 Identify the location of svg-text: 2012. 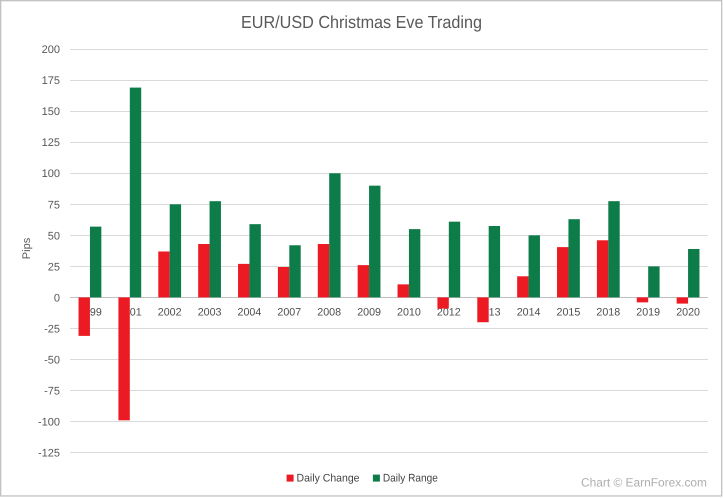
(449, 313).